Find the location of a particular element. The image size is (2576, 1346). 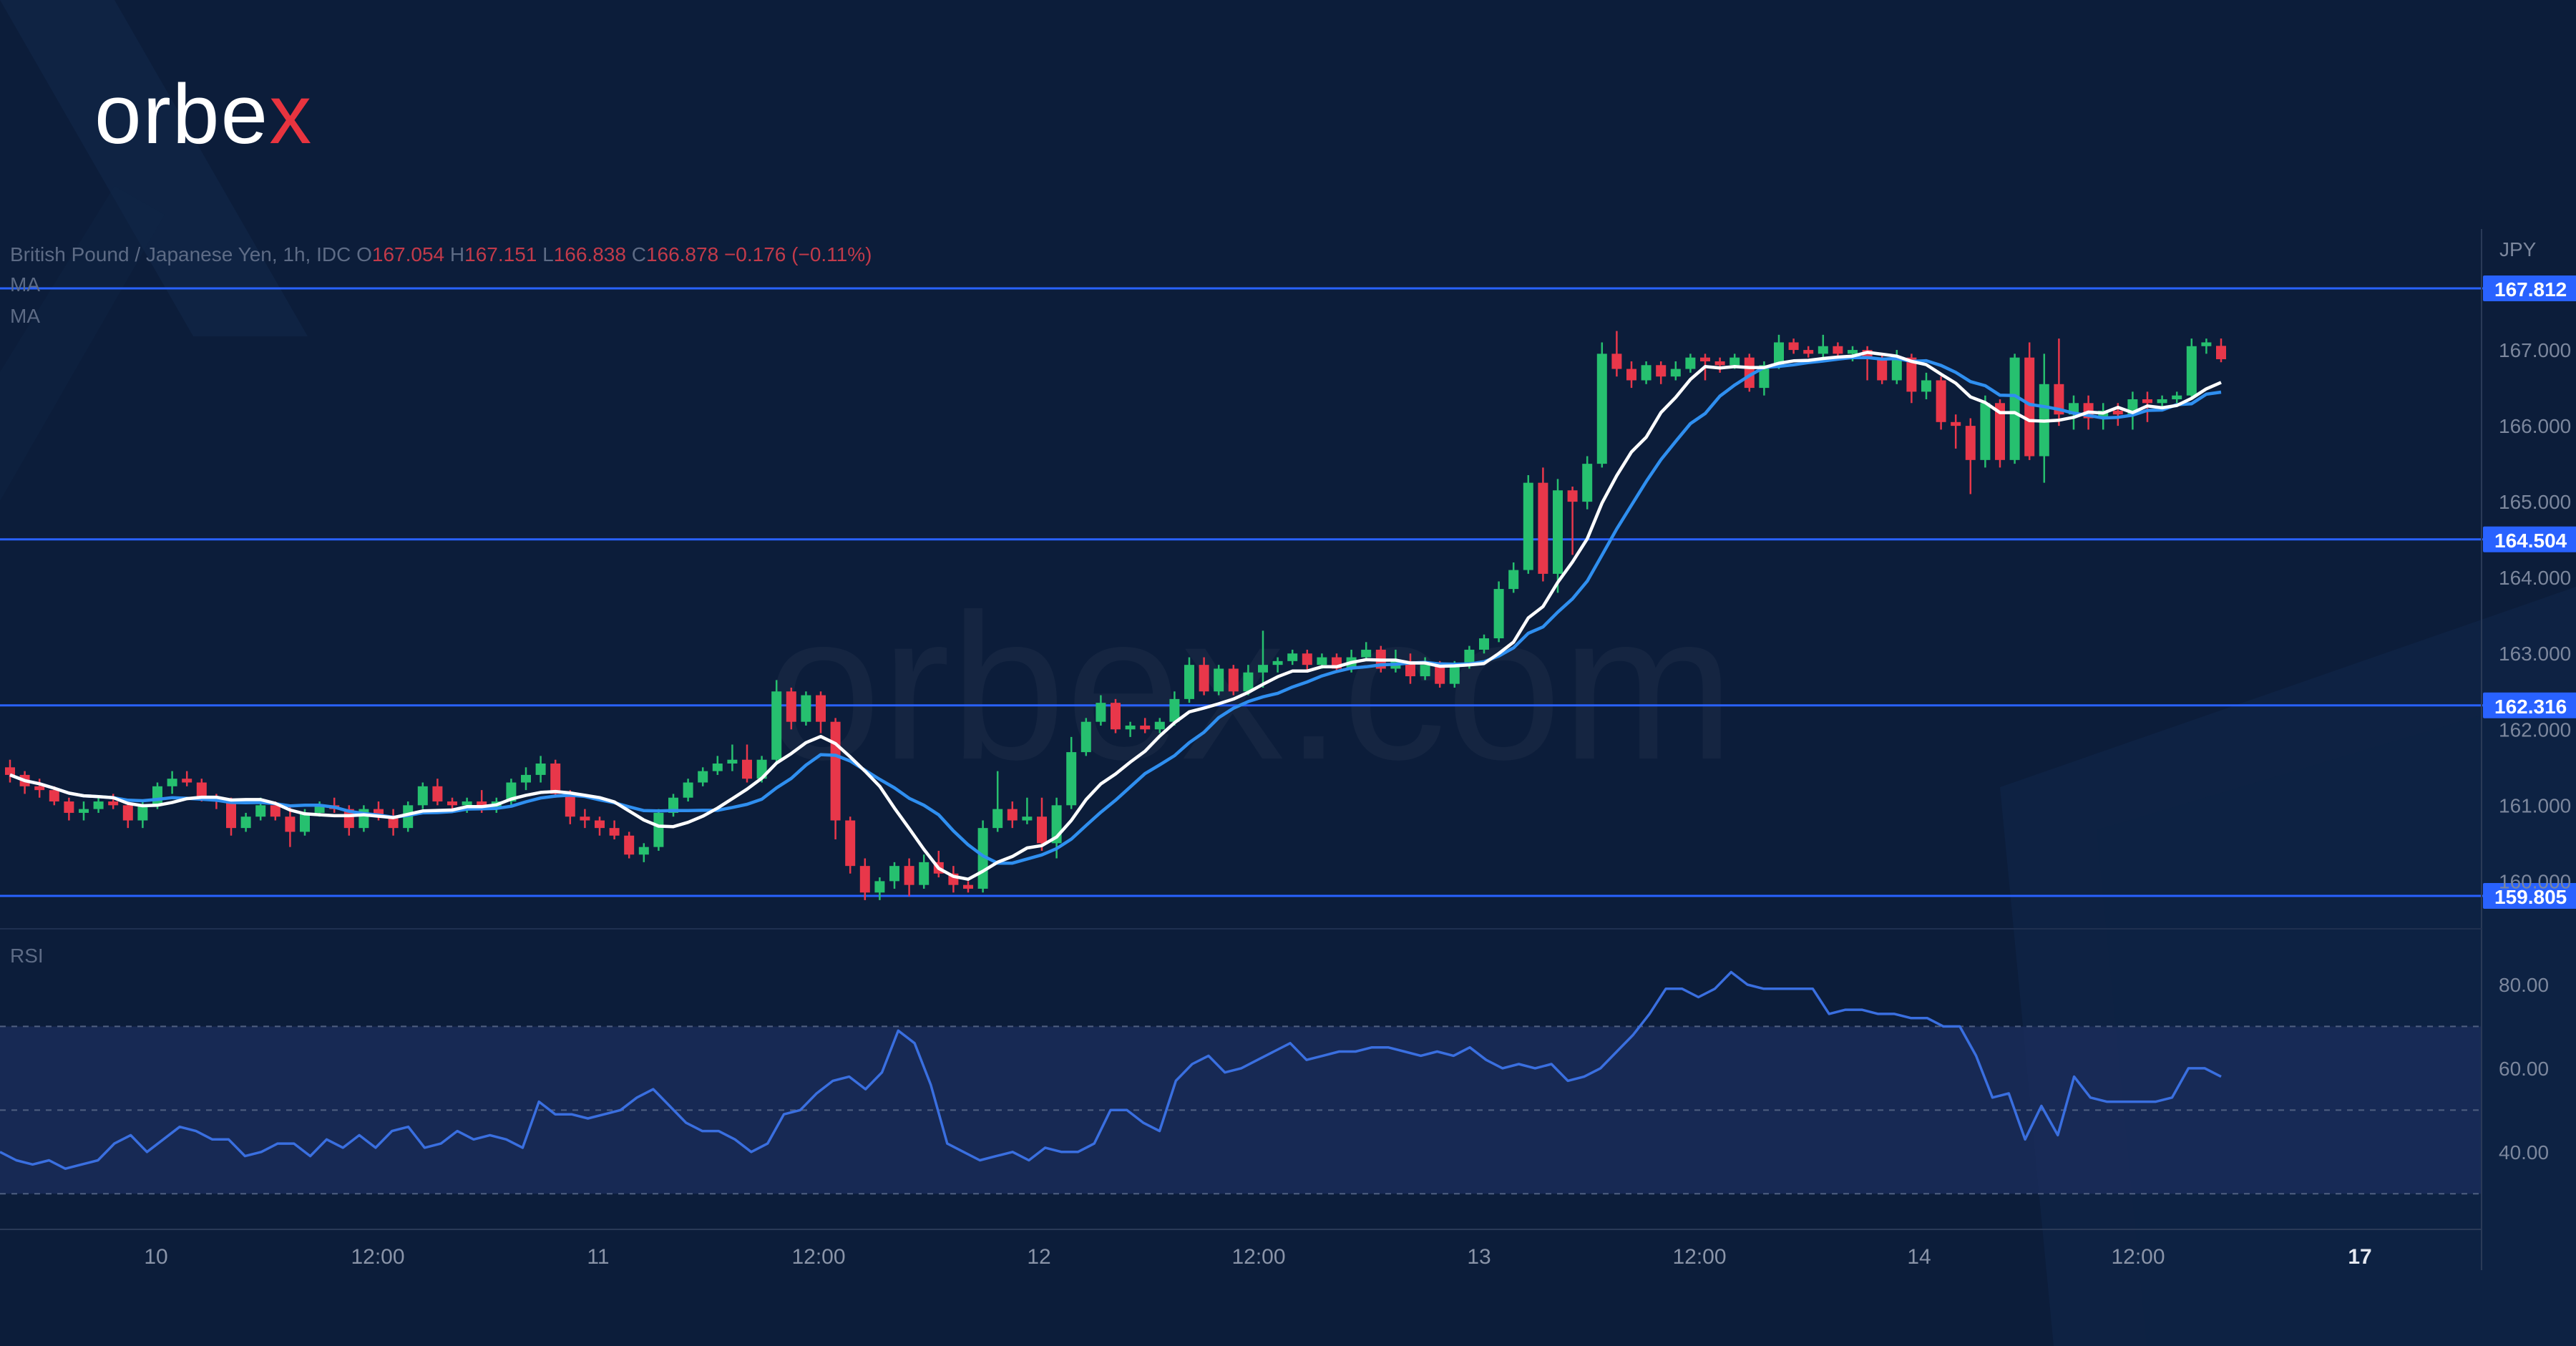

time-tick-label: 13 is located at coordinates (1479, 1257).